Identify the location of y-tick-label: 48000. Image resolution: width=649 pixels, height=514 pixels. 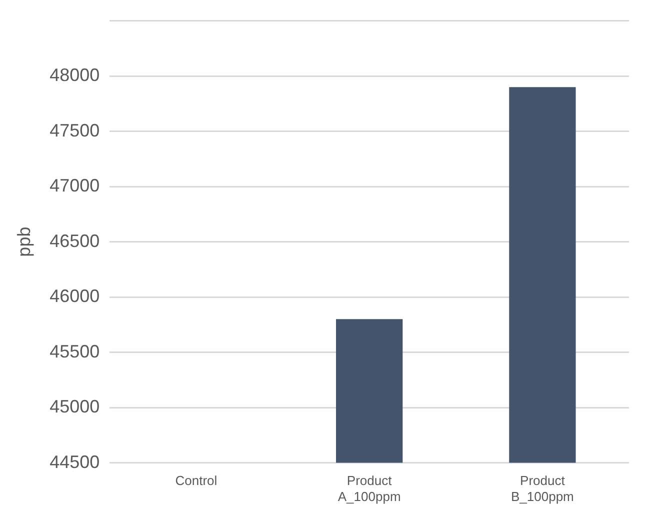
(75, 75).